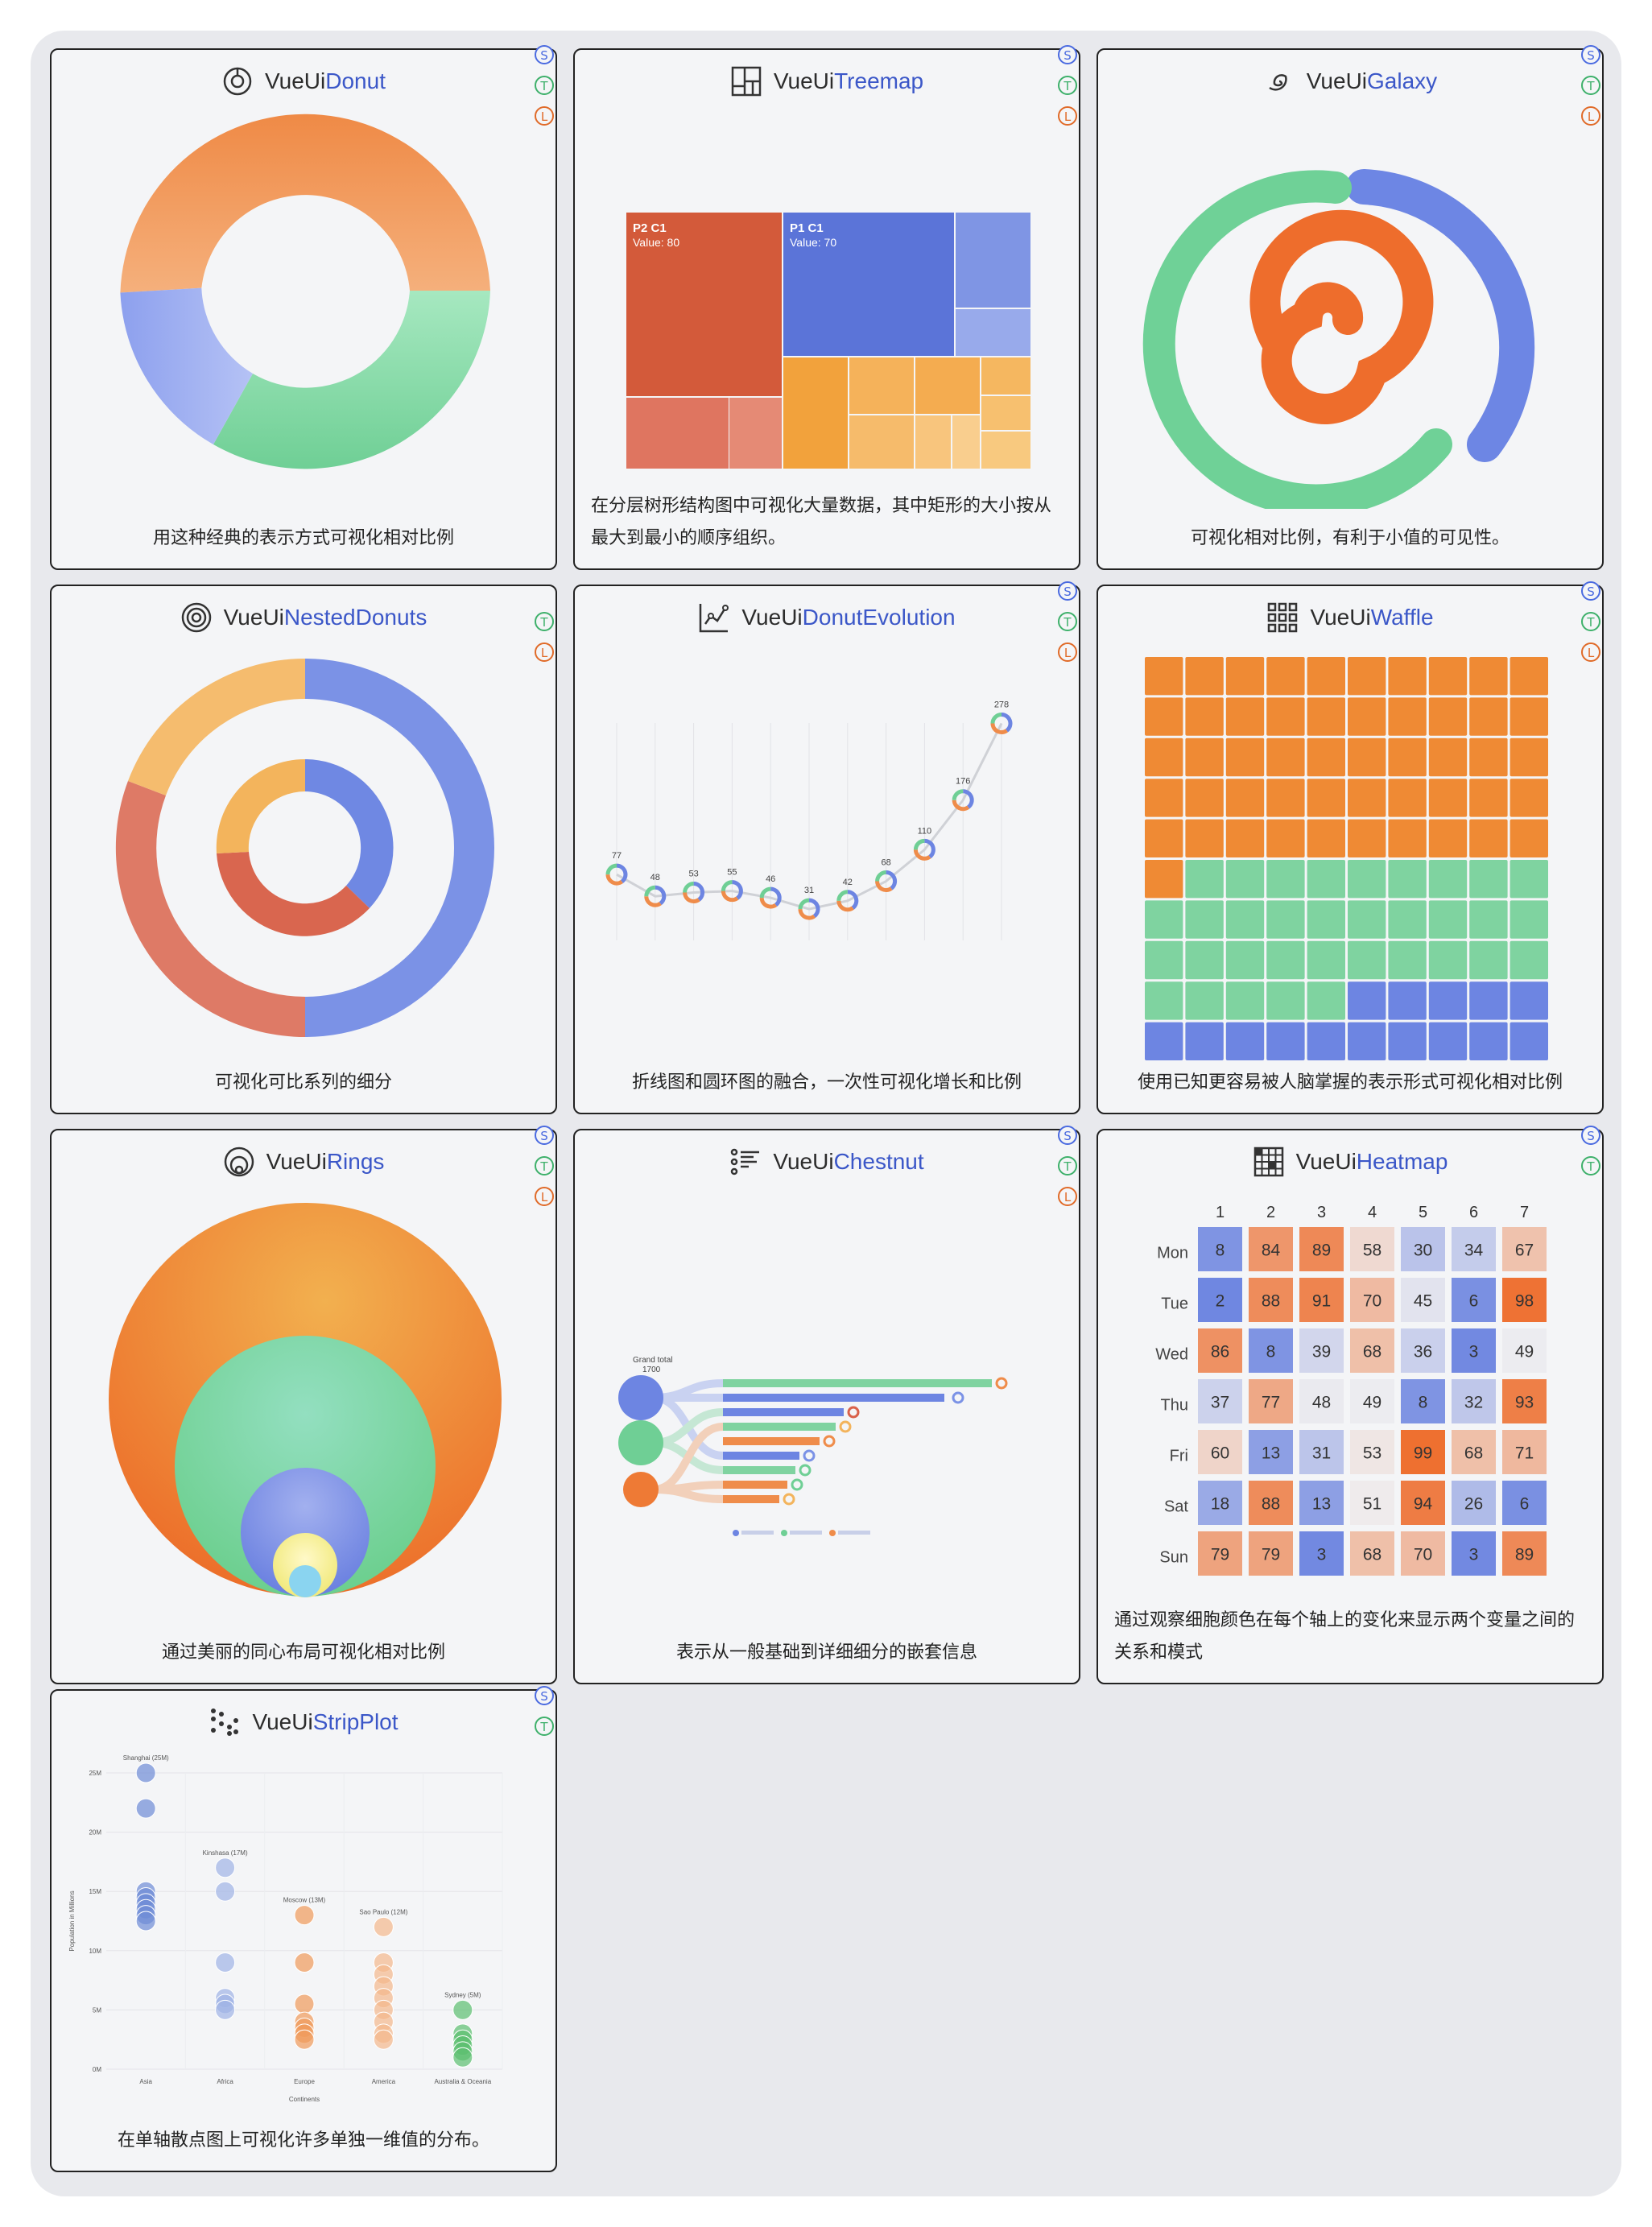 This screenshot has width=1652, height=2227. Describe the element at coordinates (809, 903) in the screenshot. I see `evolution-point: 31` at that location.